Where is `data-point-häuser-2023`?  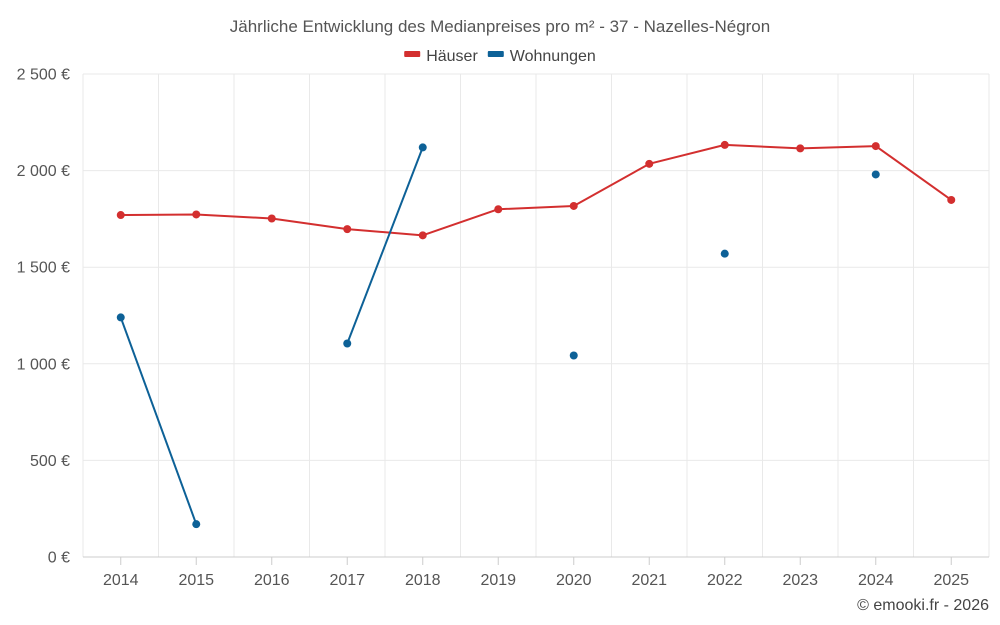
data-point-häuser-2023 is located at coordinates (800, 148).